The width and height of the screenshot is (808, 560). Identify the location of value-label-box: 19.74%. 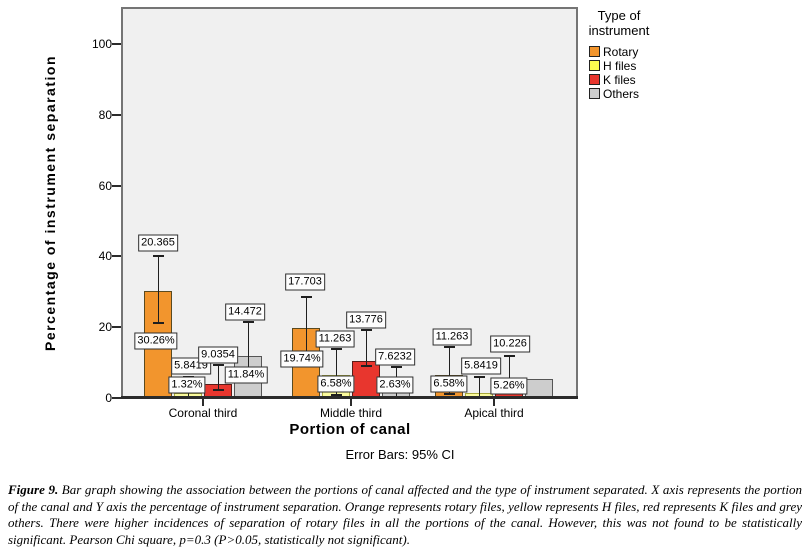
(302, 359).